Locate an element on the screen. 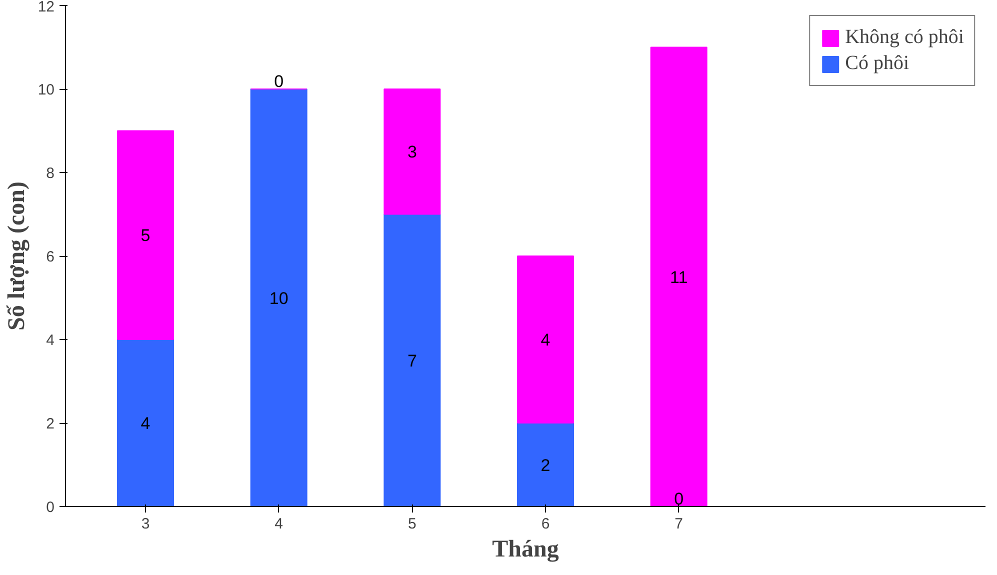 This screenshot has height=575, width=997. data-label: 10 is located at coordinates (278, 298).